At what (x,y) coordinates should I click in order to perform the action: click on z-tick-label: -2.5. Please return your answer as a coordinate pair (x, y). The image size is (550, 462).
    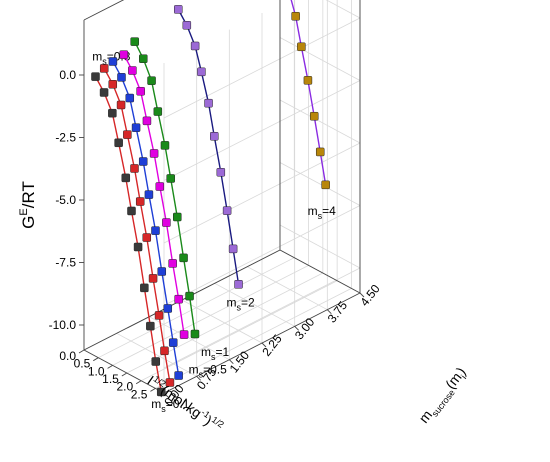
    Looking at the image, I should click on (65, 138).